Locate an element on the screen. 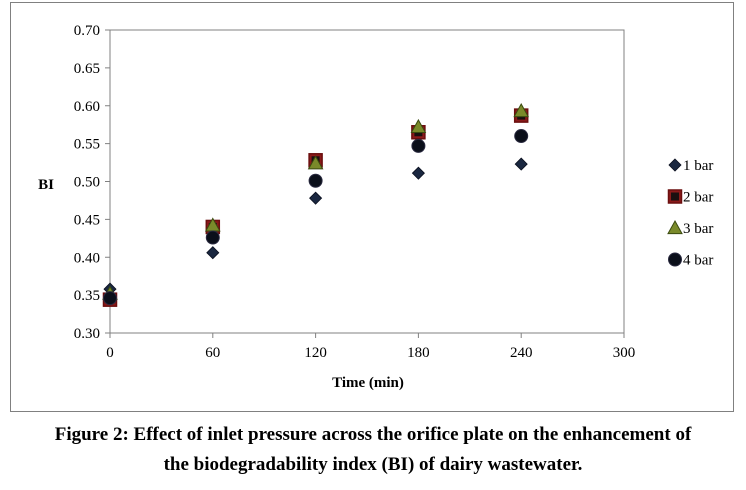 The width and height of the screenshot is (746, 490). y-axis-ticks: 0.30 0.35 0.40 0.45 0.50 0.55 0.60 0.65 0.70 is located at coordinates (92, 182).